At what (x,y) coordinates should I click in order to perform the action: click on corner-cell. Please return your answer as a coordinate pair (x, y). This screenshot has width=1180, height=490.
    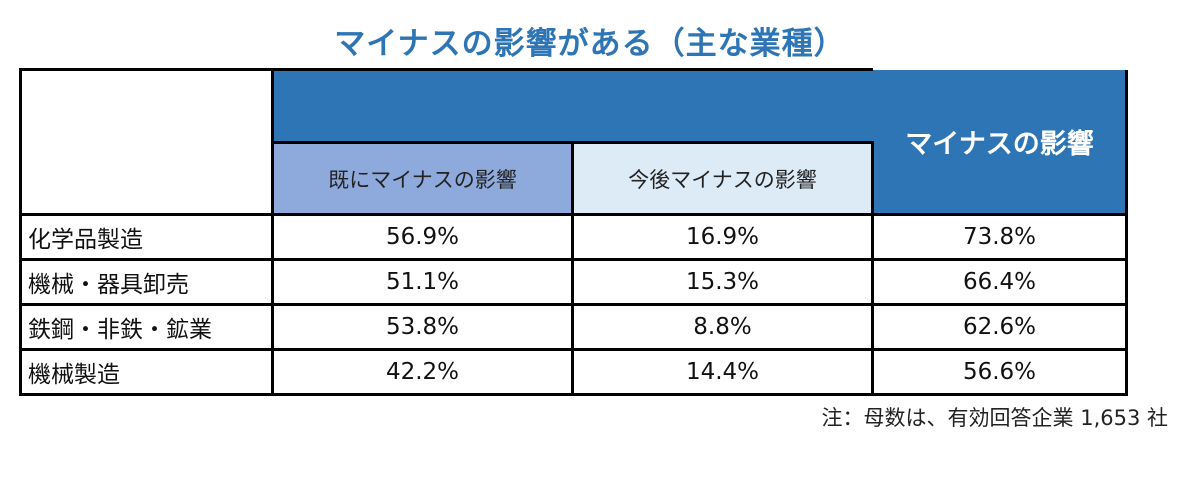
    Looking at the image, I should click on (146, 142).